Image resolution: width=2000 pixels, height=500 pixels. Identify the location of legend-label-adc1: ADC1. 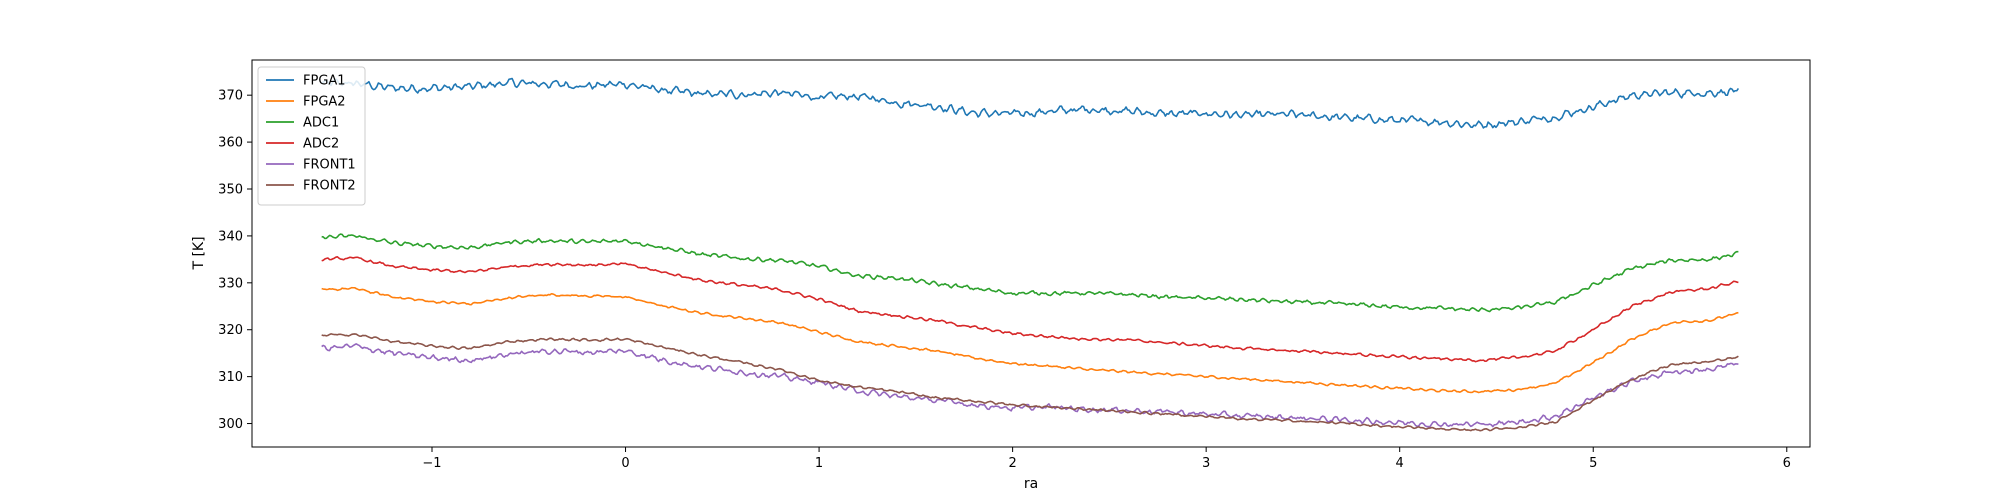
(321, 123).